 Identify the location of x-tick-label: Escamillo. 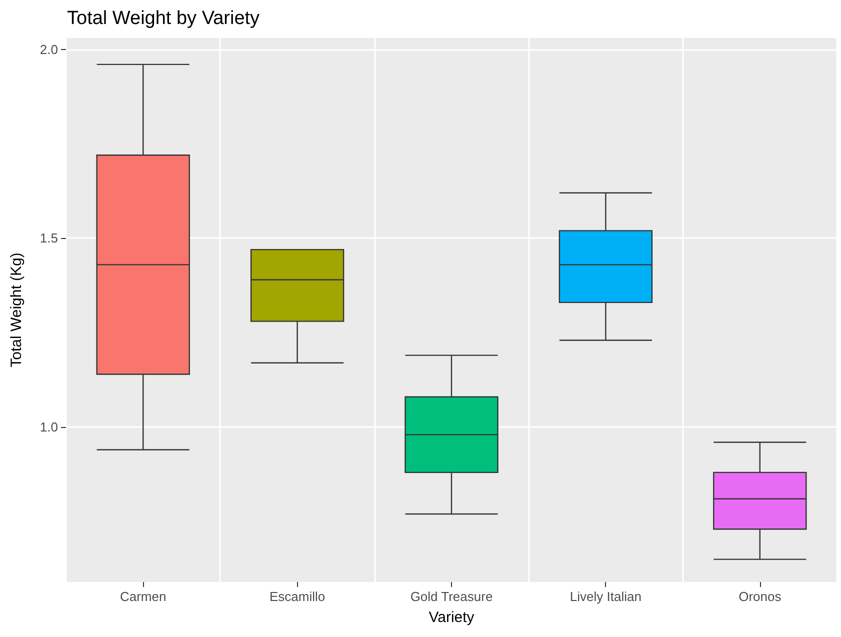
(297, 596).